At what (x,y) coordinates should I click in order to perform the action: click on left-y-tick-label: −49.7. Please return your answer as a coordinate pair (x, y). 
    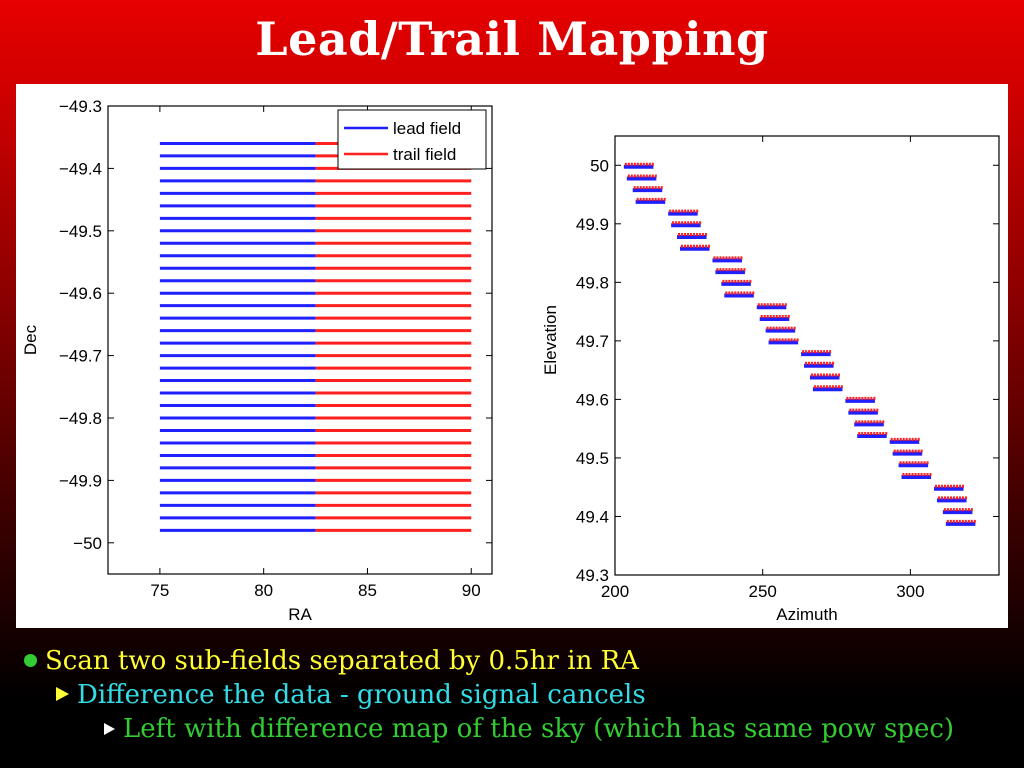
    Looking at the image, I should click on (80, 356).